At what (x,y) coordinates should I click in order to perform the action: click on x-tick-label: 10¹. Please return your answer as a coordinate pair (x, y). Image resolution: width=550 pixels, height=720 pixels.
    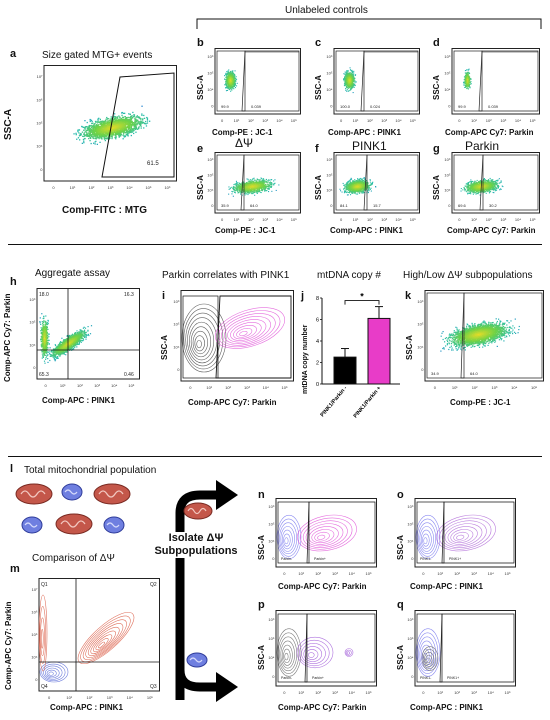
    Looking at the image, I should click on (237, 219).